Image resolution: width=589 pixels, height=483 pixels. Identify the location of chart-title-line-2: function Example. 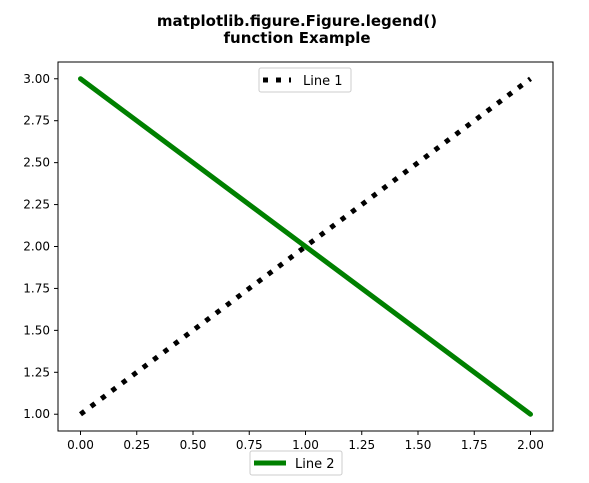
(296, 38).